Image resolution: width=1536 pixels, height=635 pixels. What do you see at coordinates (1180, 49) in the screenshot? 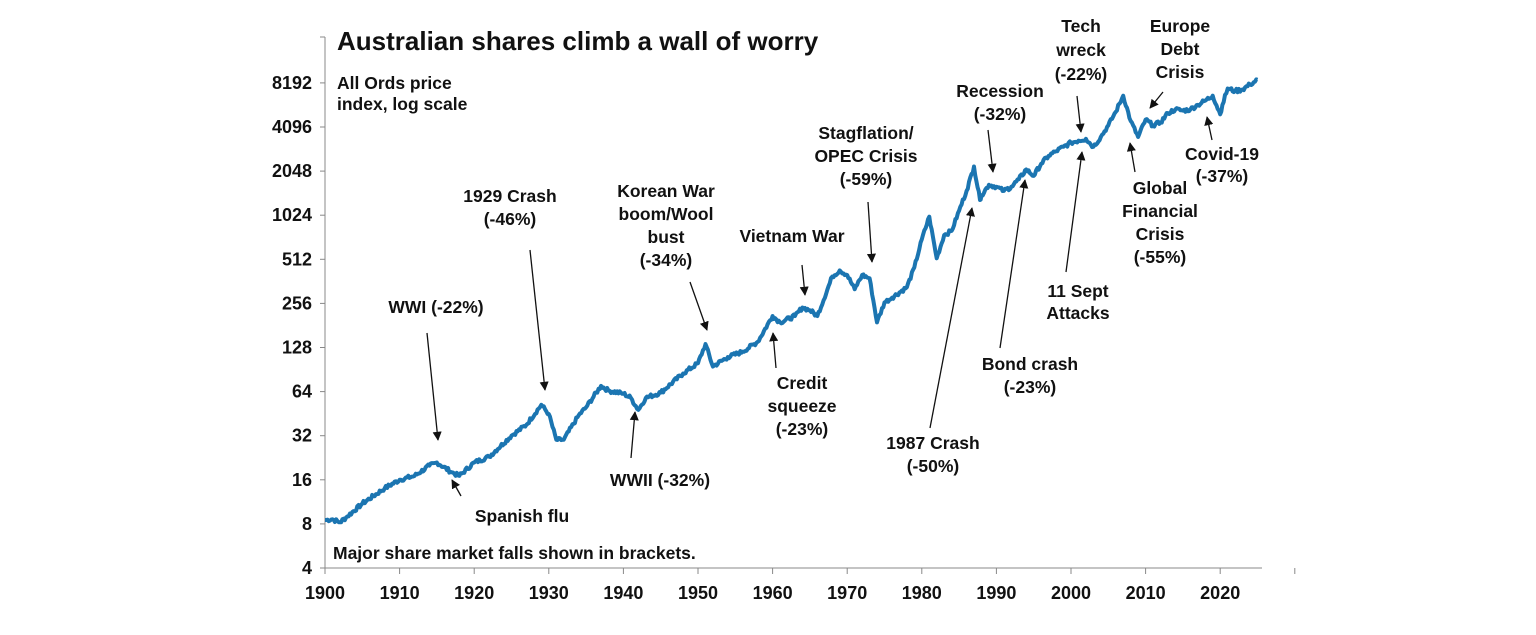
I see `annotation-label: Debt` at bounding box center [1180, 49].